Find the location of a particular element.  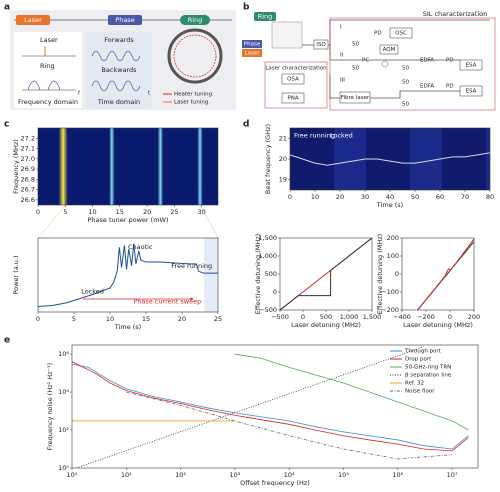

device-label: ISO is located at coordinates (321, 45).